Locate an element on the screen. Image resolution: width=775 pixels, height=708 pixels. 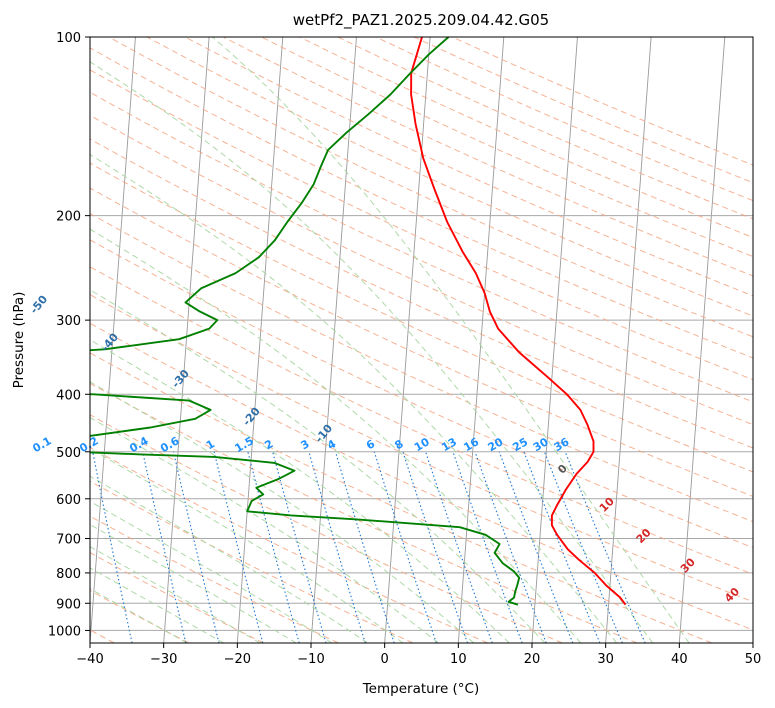
x-tick-label: 0 is located at coordinates (385, 659).